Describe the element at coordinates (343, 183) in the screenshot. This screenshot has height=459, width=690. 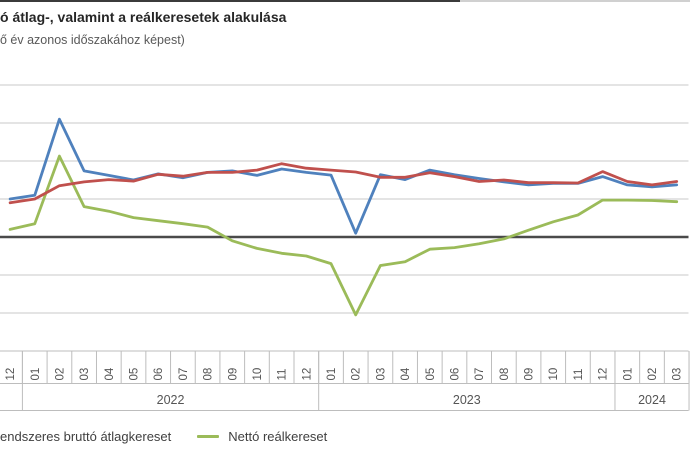
I see `series-line-regular-gross` at that location.